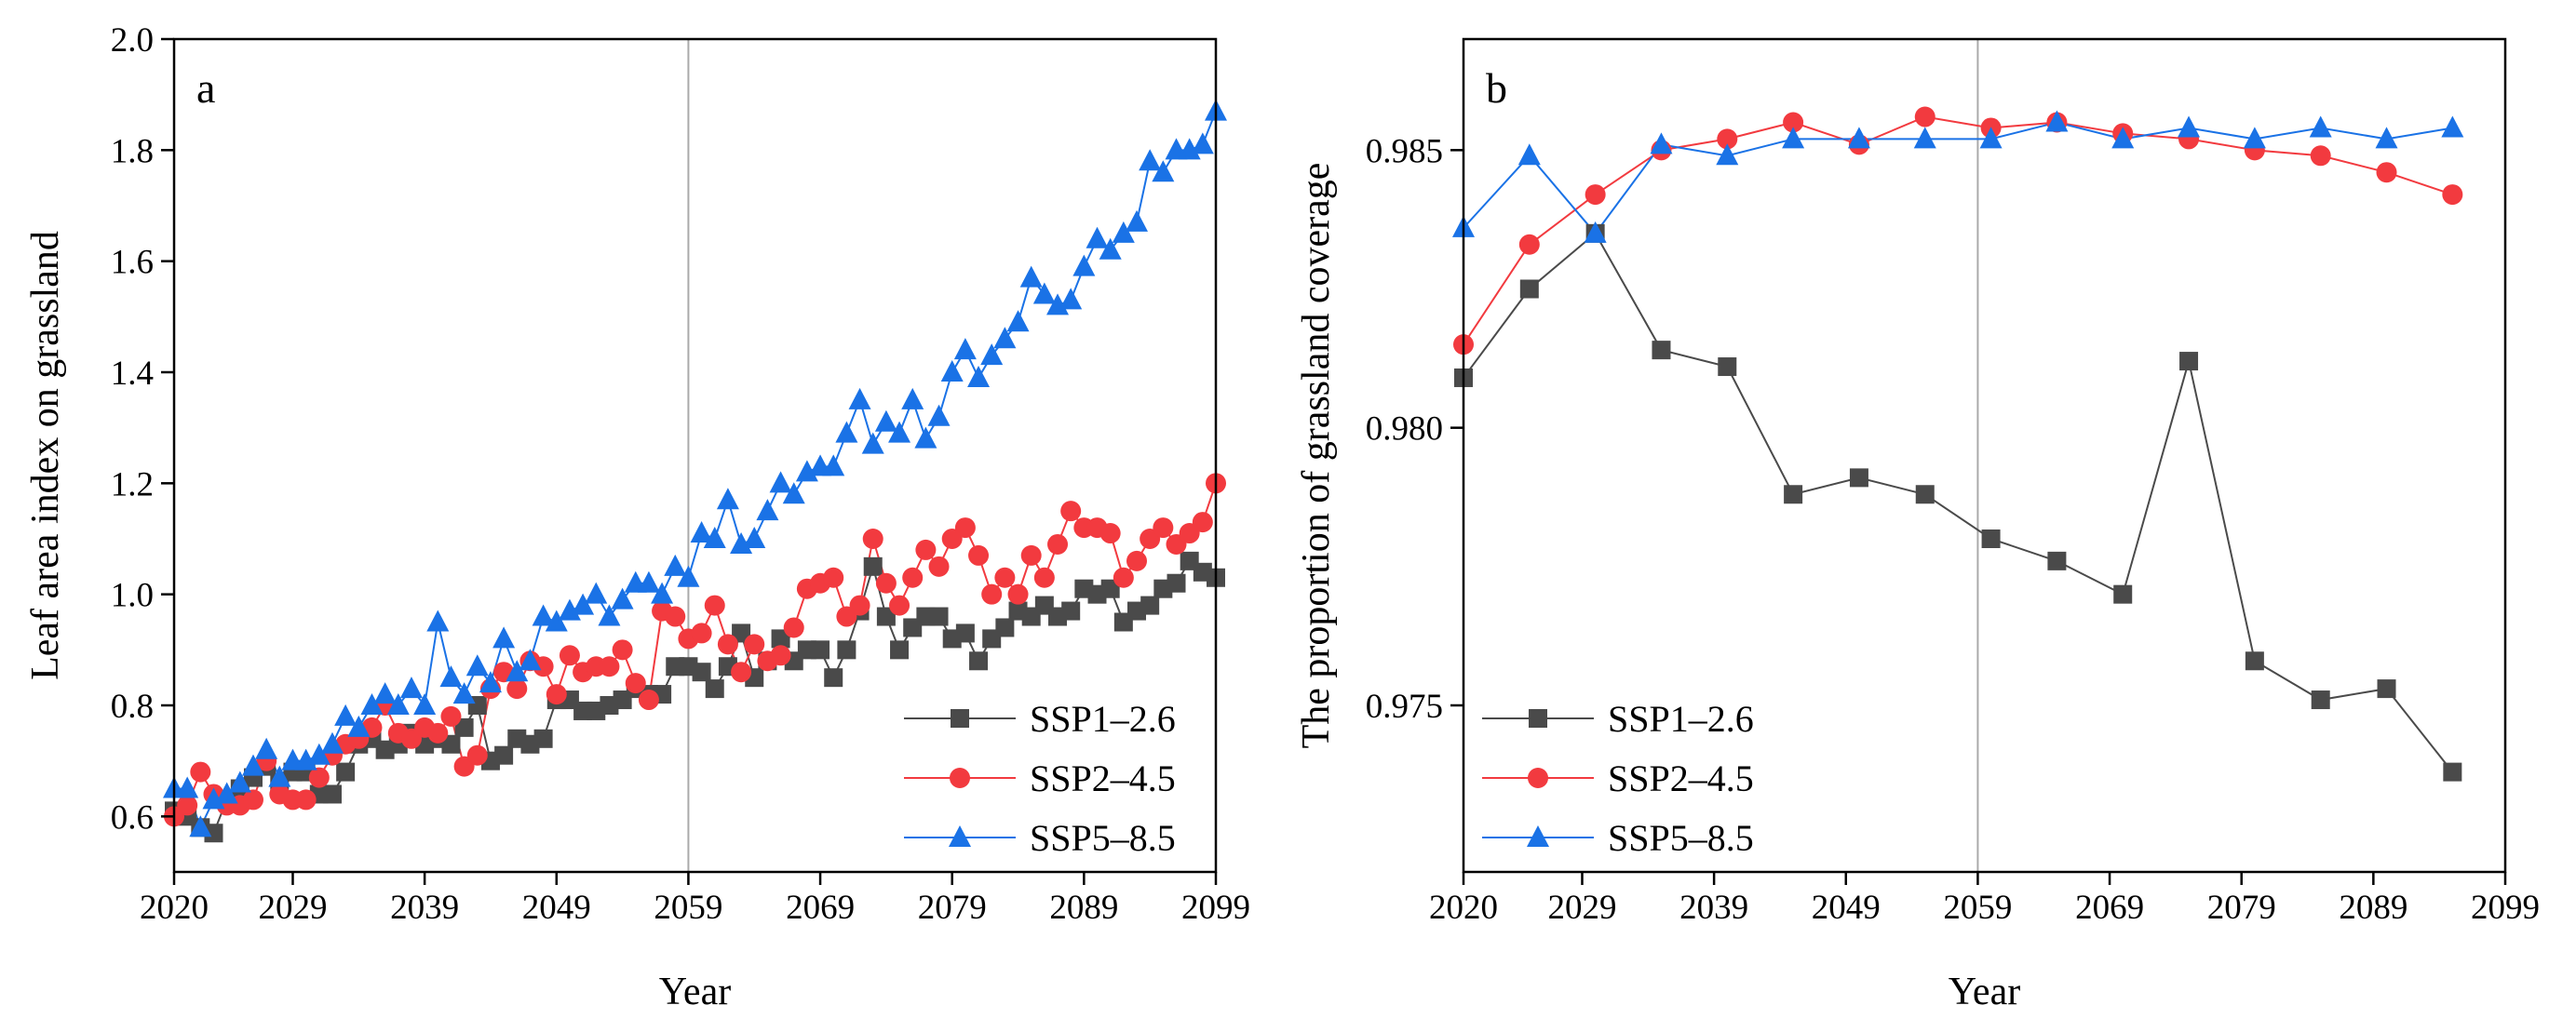  I want to click on y-tick-label: 1.2, so click(132, 484).